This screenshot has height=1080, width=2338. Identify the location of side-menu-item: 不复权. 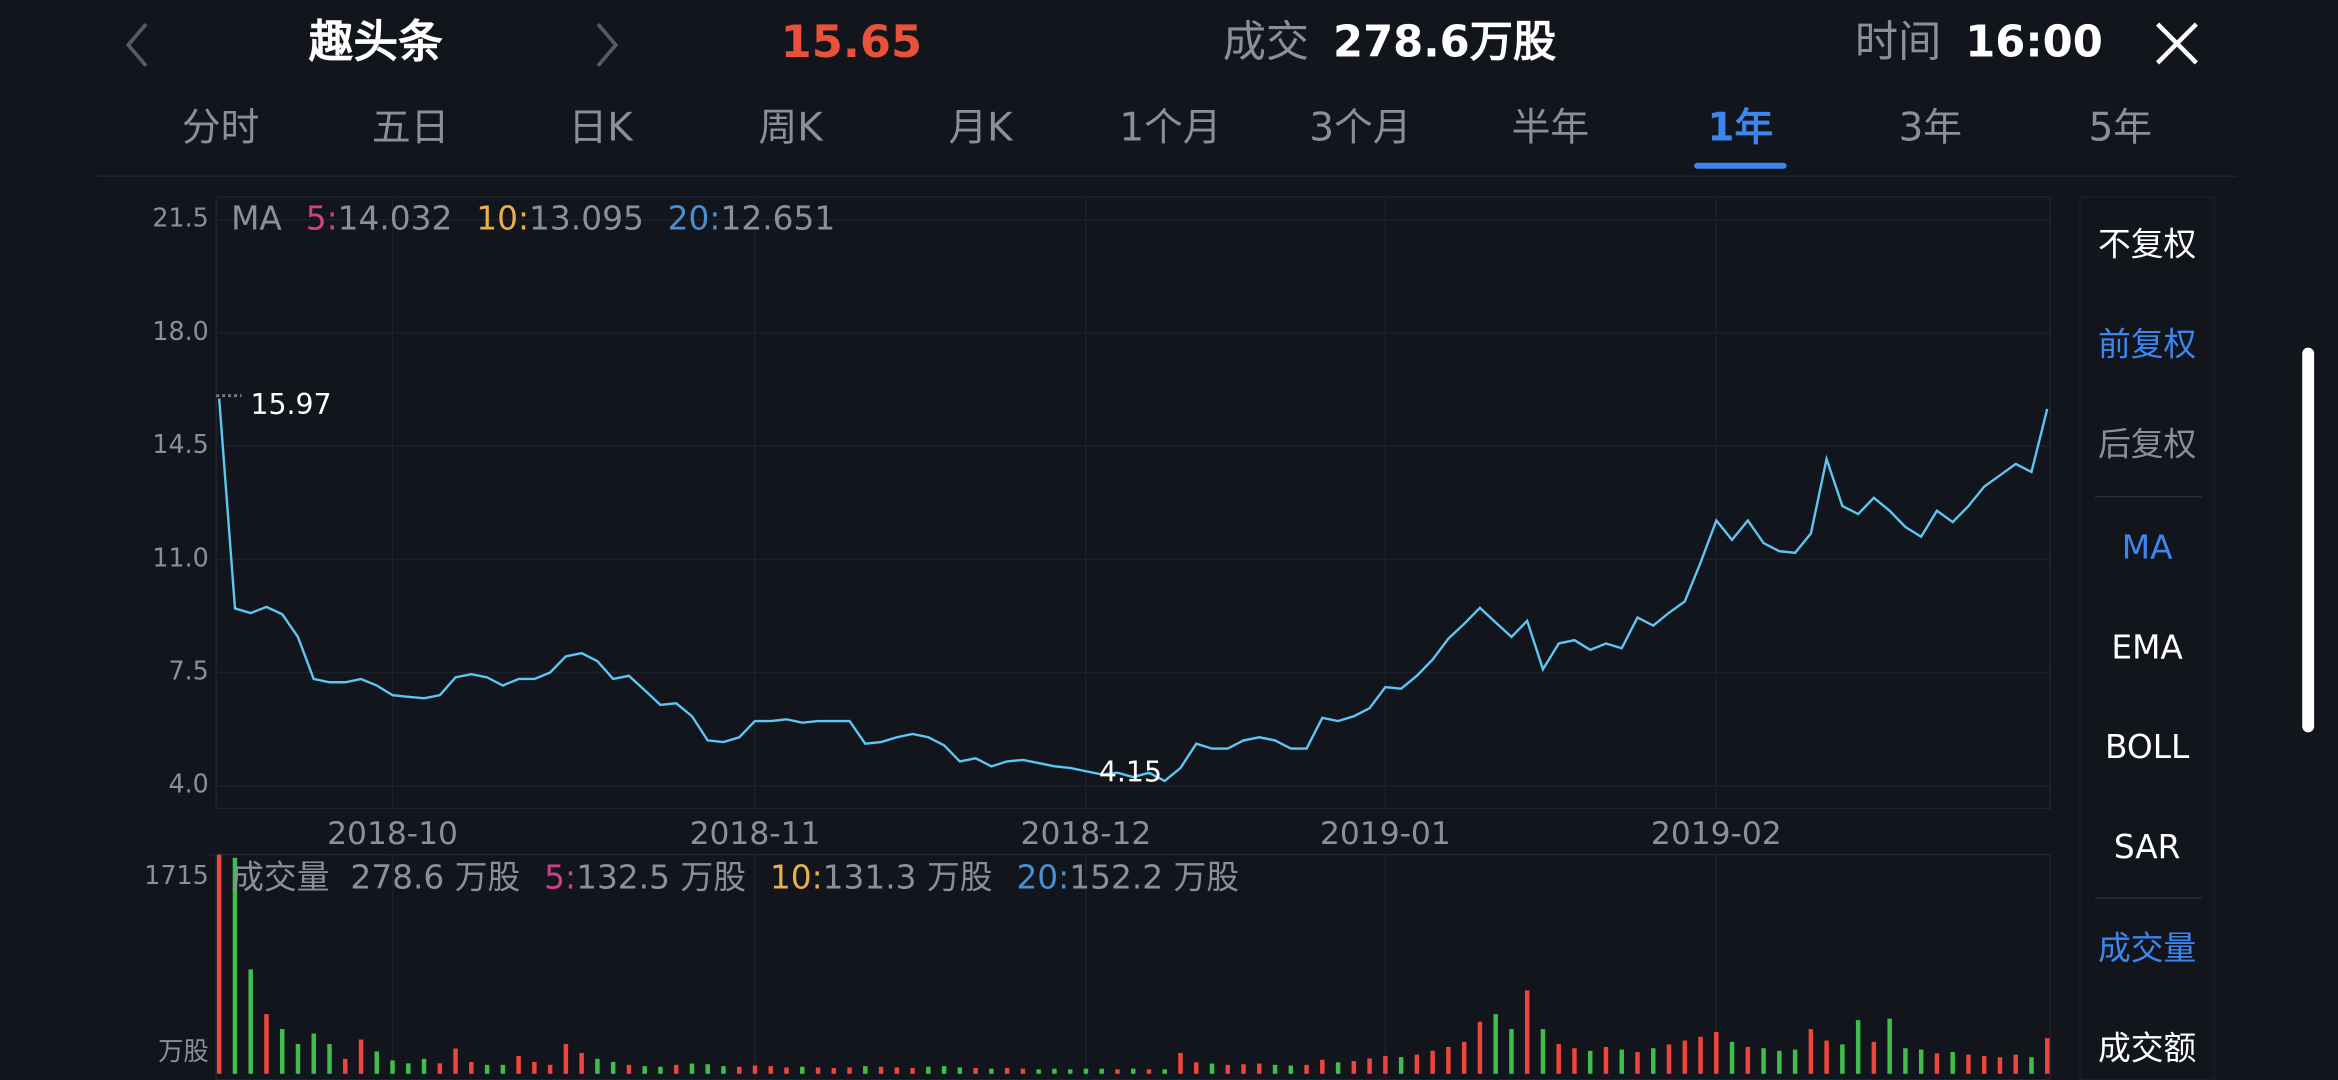
(2147, 245).